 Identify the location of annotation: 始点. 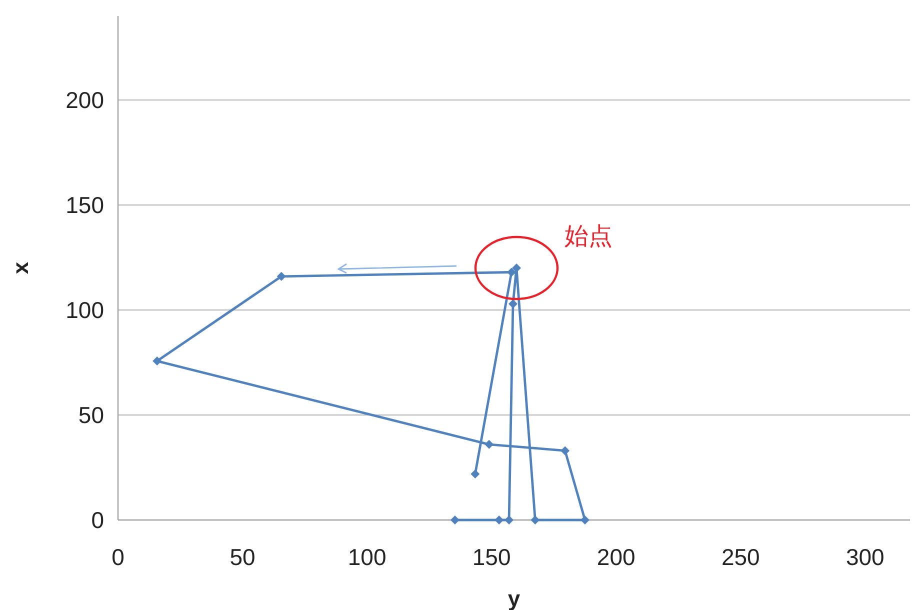
(588, 236).